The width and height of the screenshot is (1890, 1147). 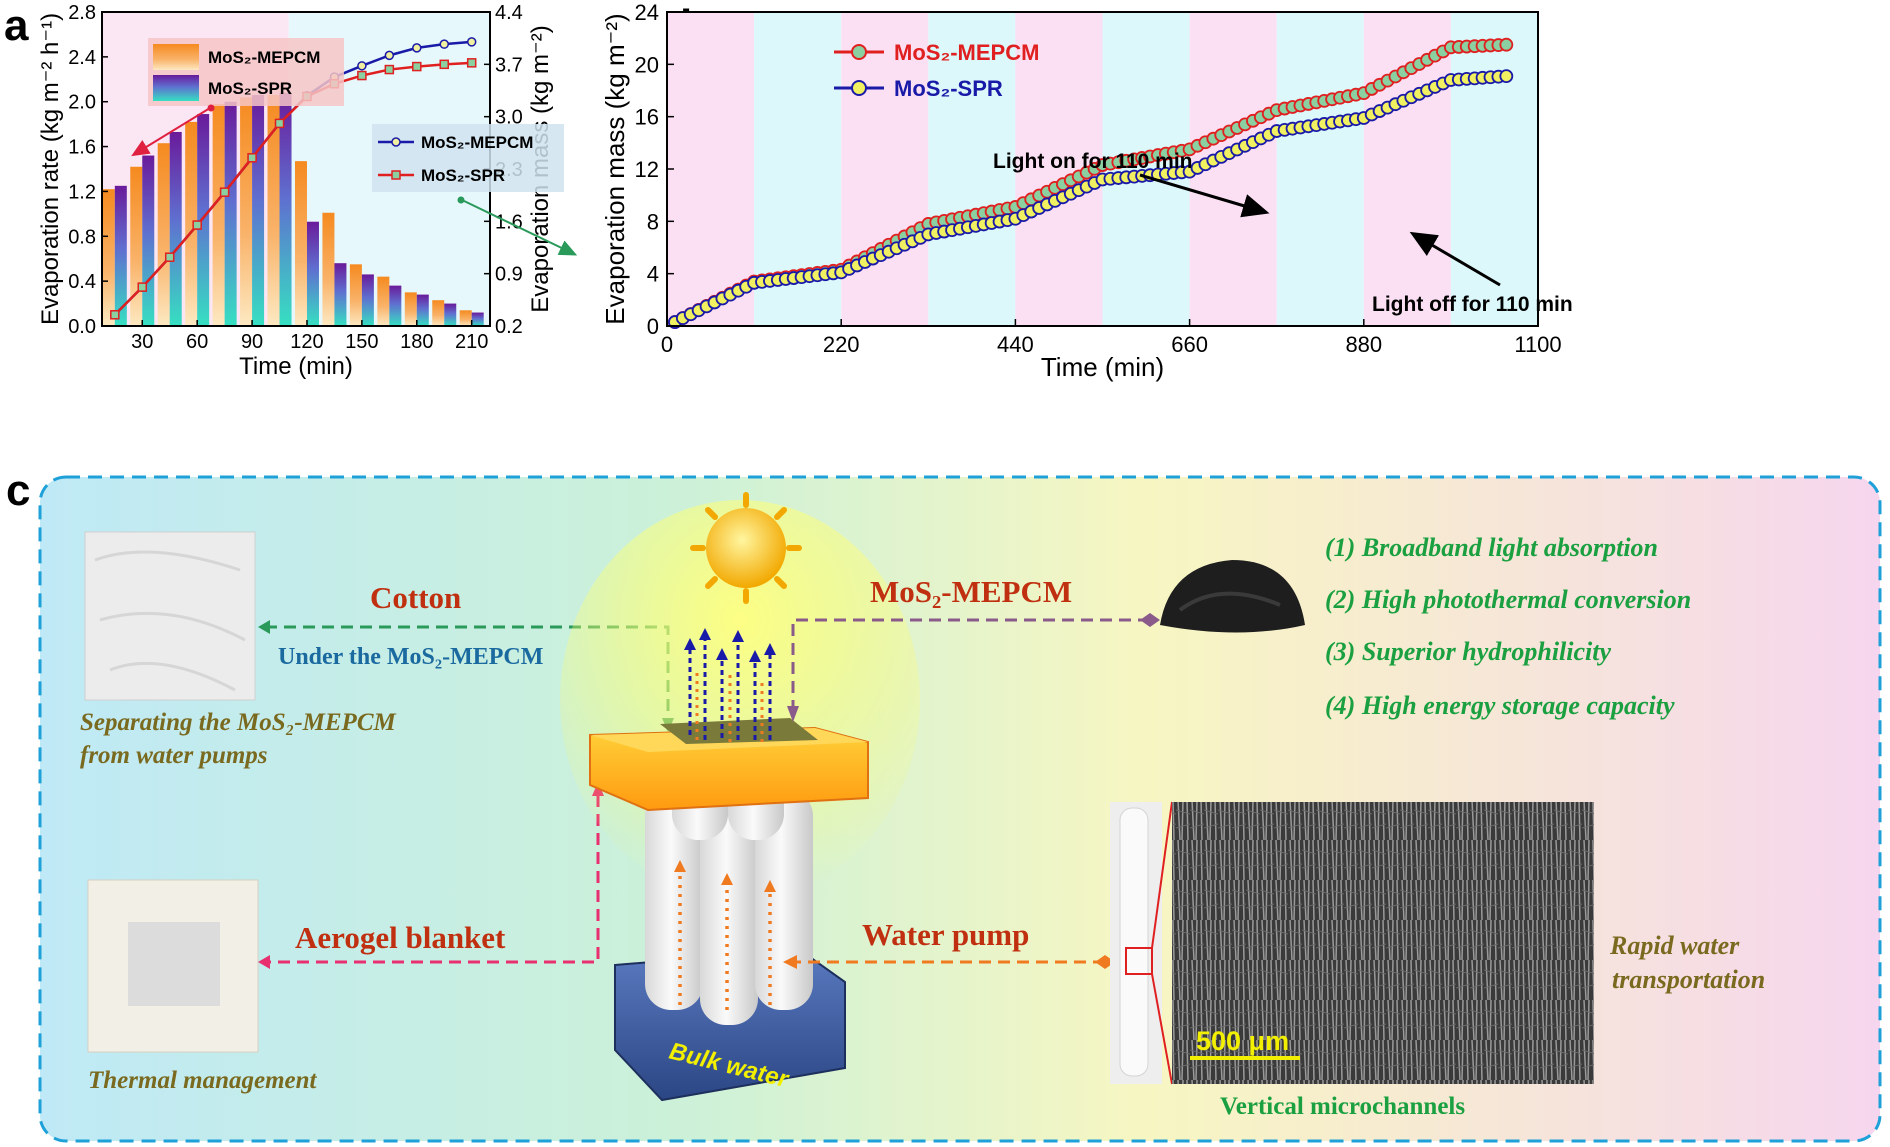 I want to click on x-axis-label-b: Time (min), so click(x=1102, y=367).